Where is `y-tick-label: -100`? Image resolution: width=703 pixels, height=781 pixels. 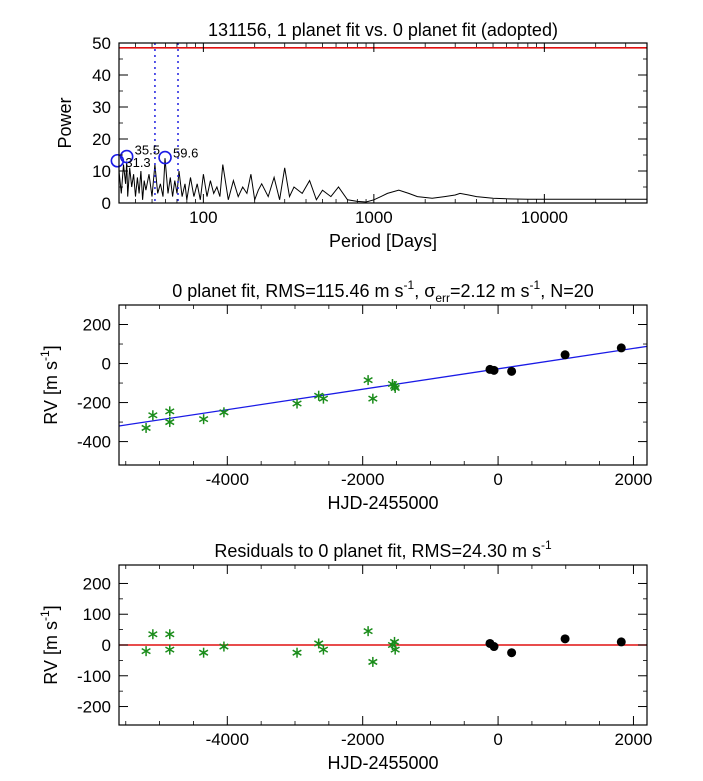 y-tick-label: -100 is located at coordinates (94, 676).